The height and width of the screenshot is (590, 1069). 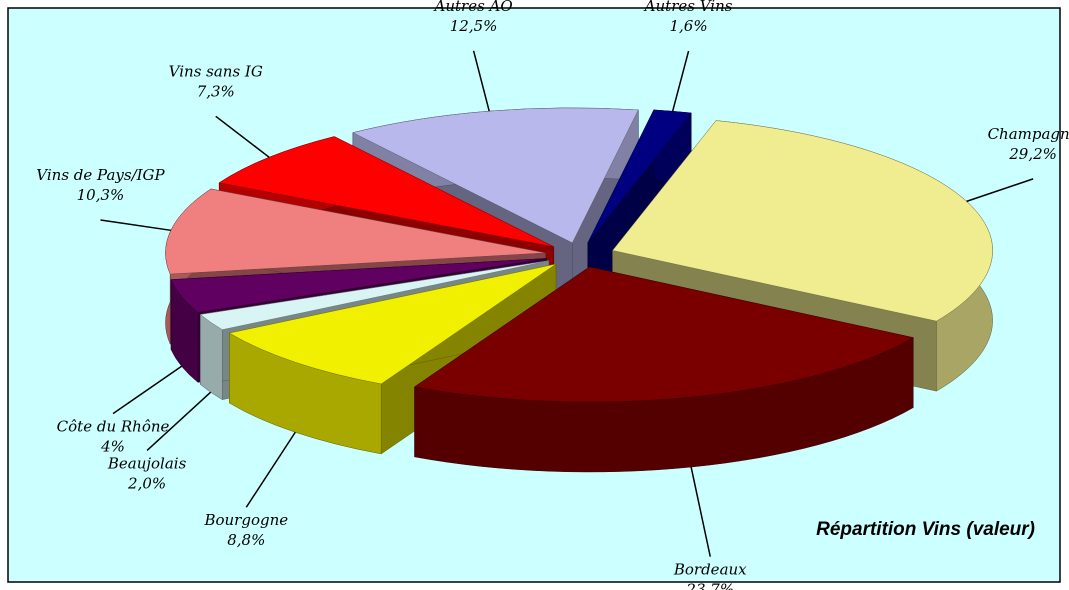 What do you see at coordinates (246, 540) in the screenshot?
I see `value-label: 8,8%` at bounding box center [246, 540].